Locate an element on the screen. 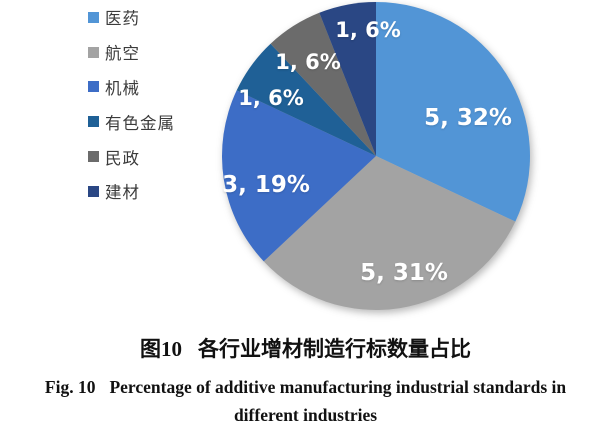 The height and width of the screenshot is (439, 611). caption-en-number: Fig. 10 is located at coordinates (70, 387).